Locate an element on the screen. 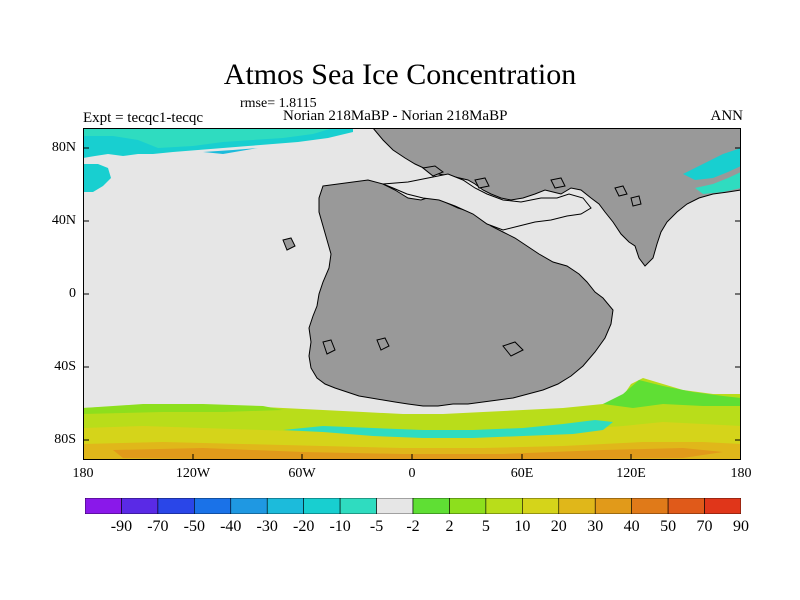  lat-label-40s: 40S is located at coordinates (65, 366).